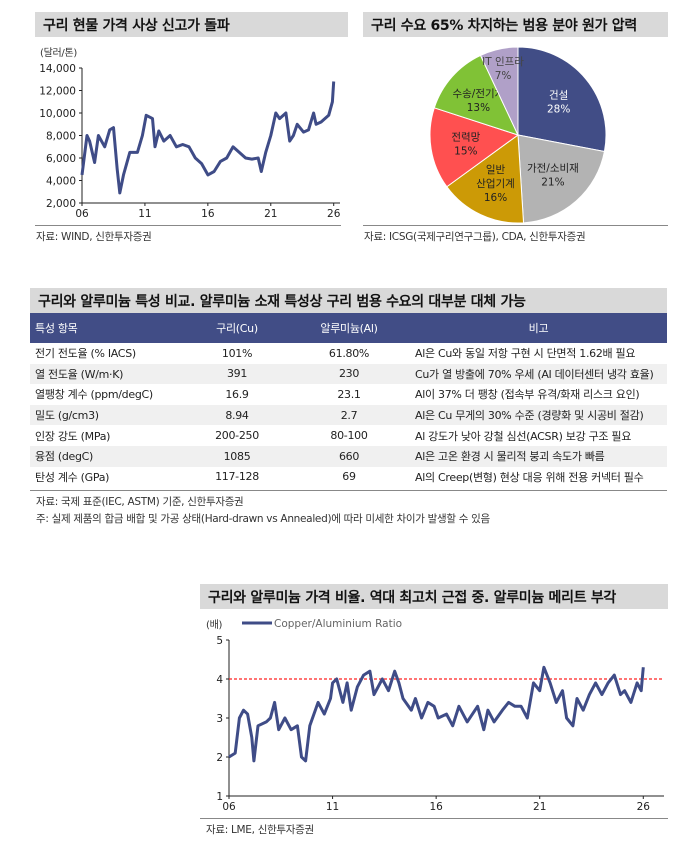  What do you see at coordinates (465, 137) in the screenshot?
I see `slice-label: 전력망` at bounding box center [465, 137].